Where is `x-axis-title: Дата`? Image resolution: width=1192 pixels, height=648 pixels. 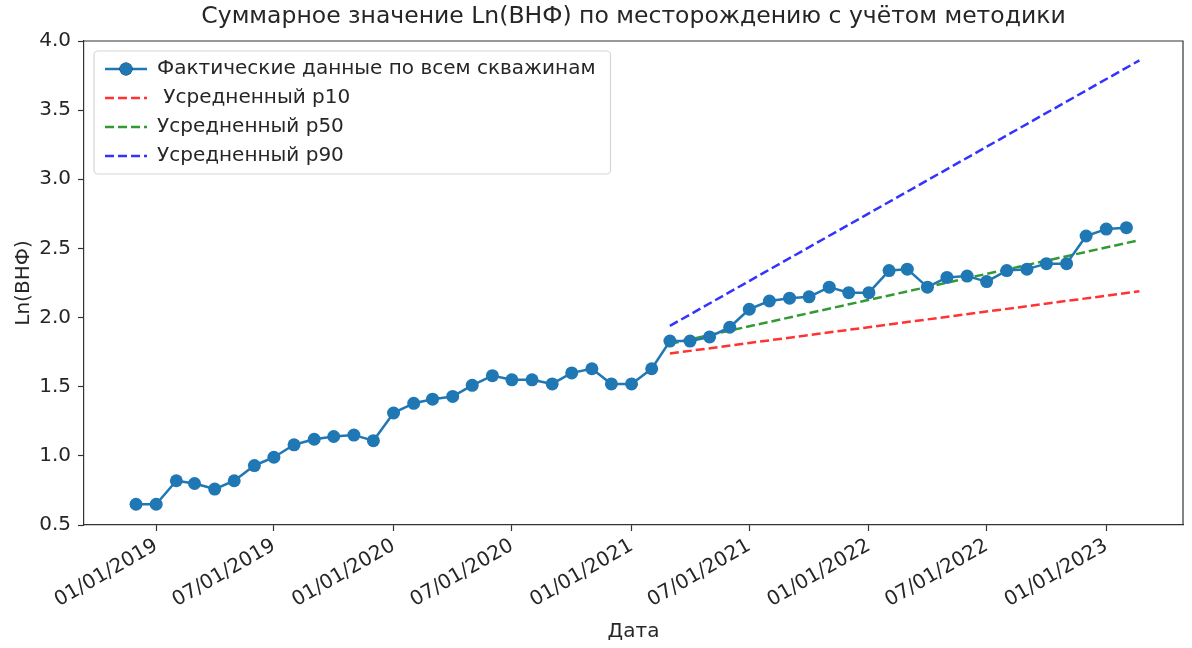
x-axis-title: Дата is located at coordinates (633, 630).